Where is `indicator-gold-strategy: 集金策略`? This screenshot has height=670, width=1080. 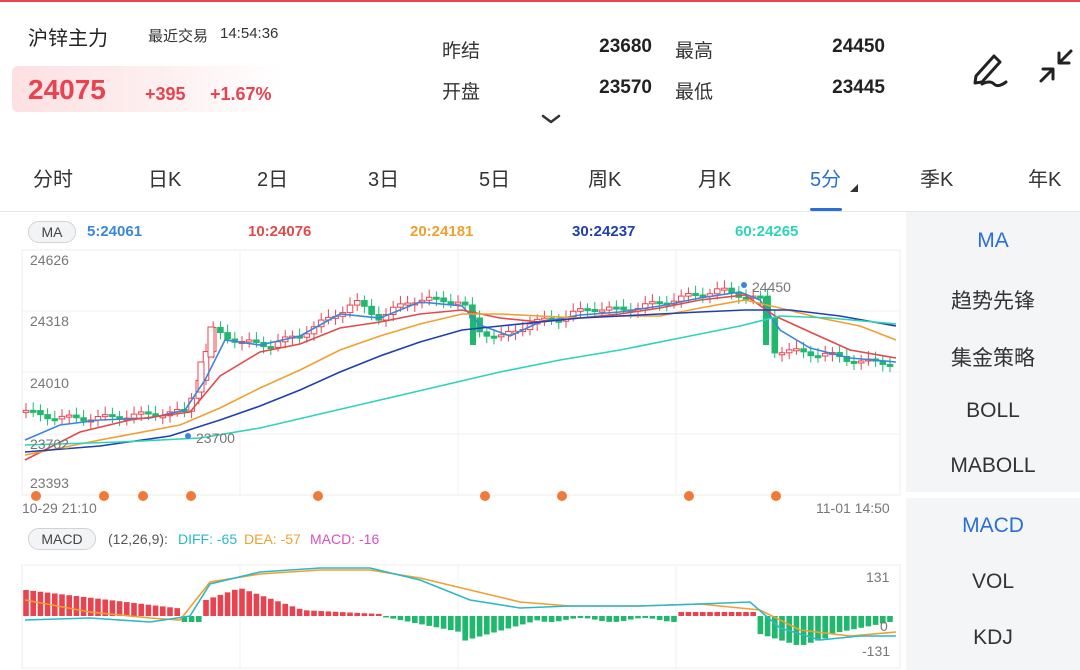
indicator-gold-strategy: 集金策略 is located at coordinates (993, 358).